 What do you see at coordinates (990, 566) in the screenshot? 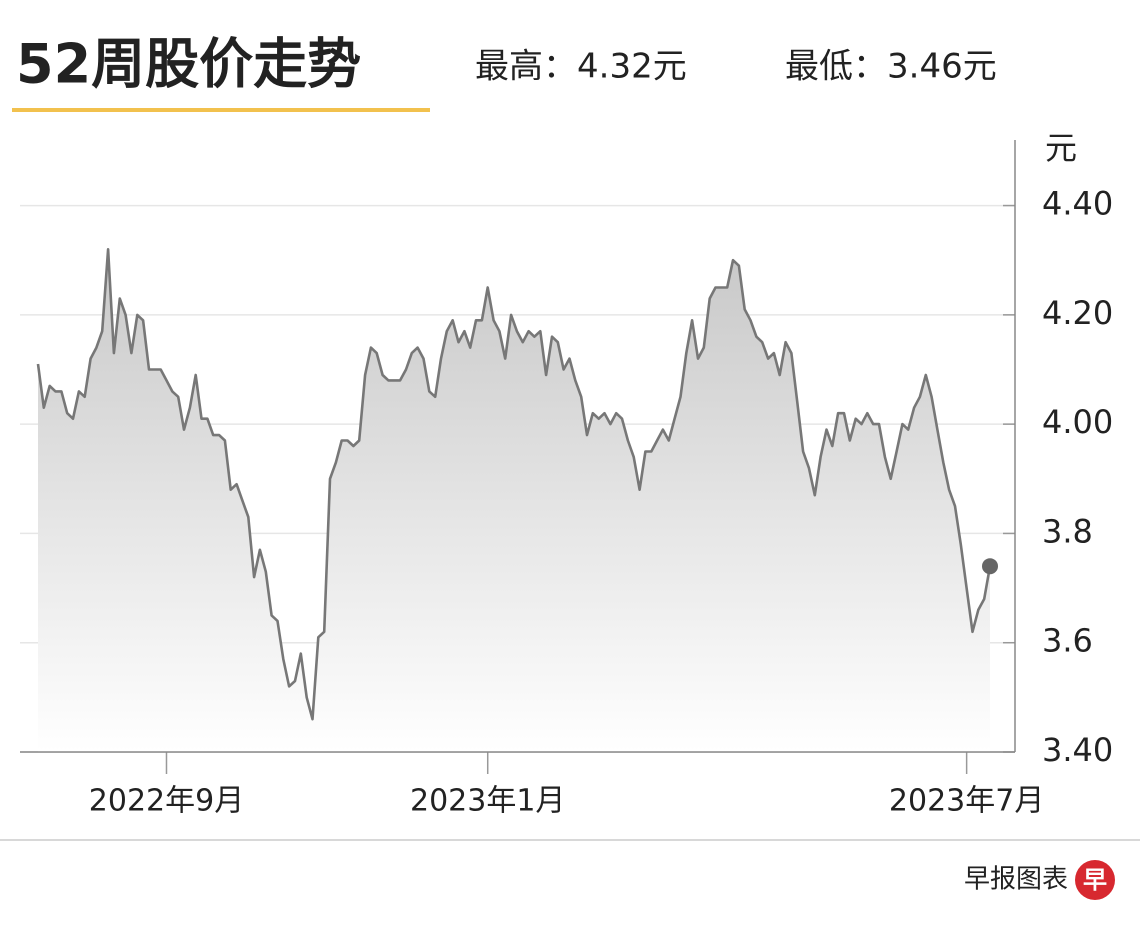
I see `last-point` at bounding box center [990, 566].